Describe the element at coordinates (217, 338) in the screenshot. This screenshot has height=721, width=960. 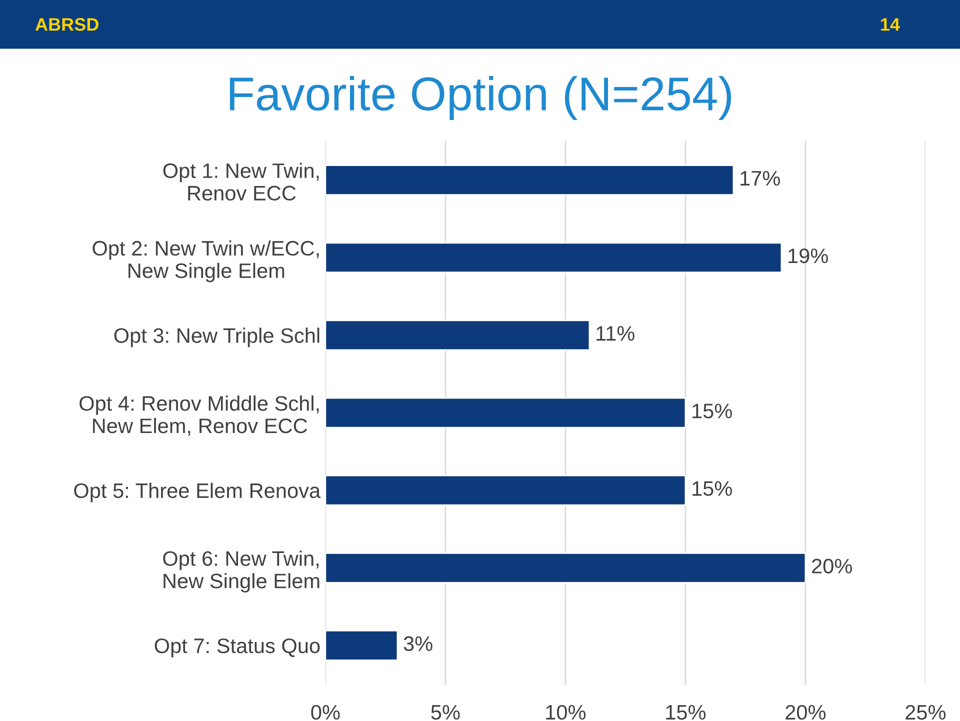
I see `y-tick-label: Opt 3: New Triple Schl` at that location.